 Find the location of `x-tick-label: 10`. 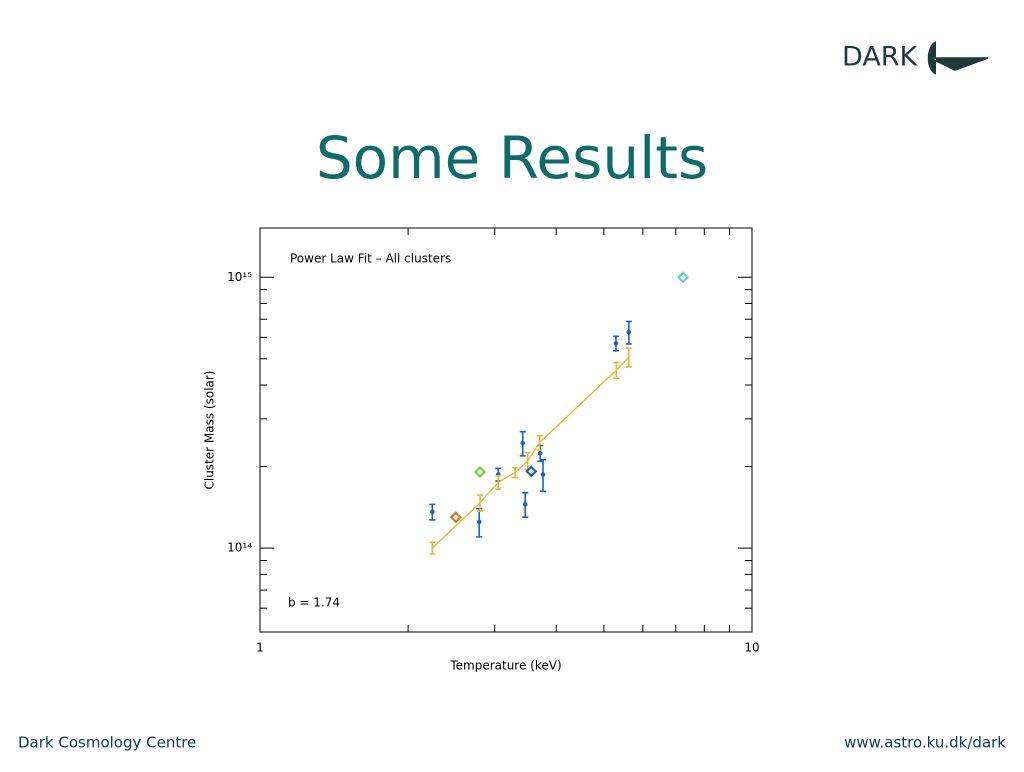

x-tick-label: 10 is located at coordinates (751, 648).